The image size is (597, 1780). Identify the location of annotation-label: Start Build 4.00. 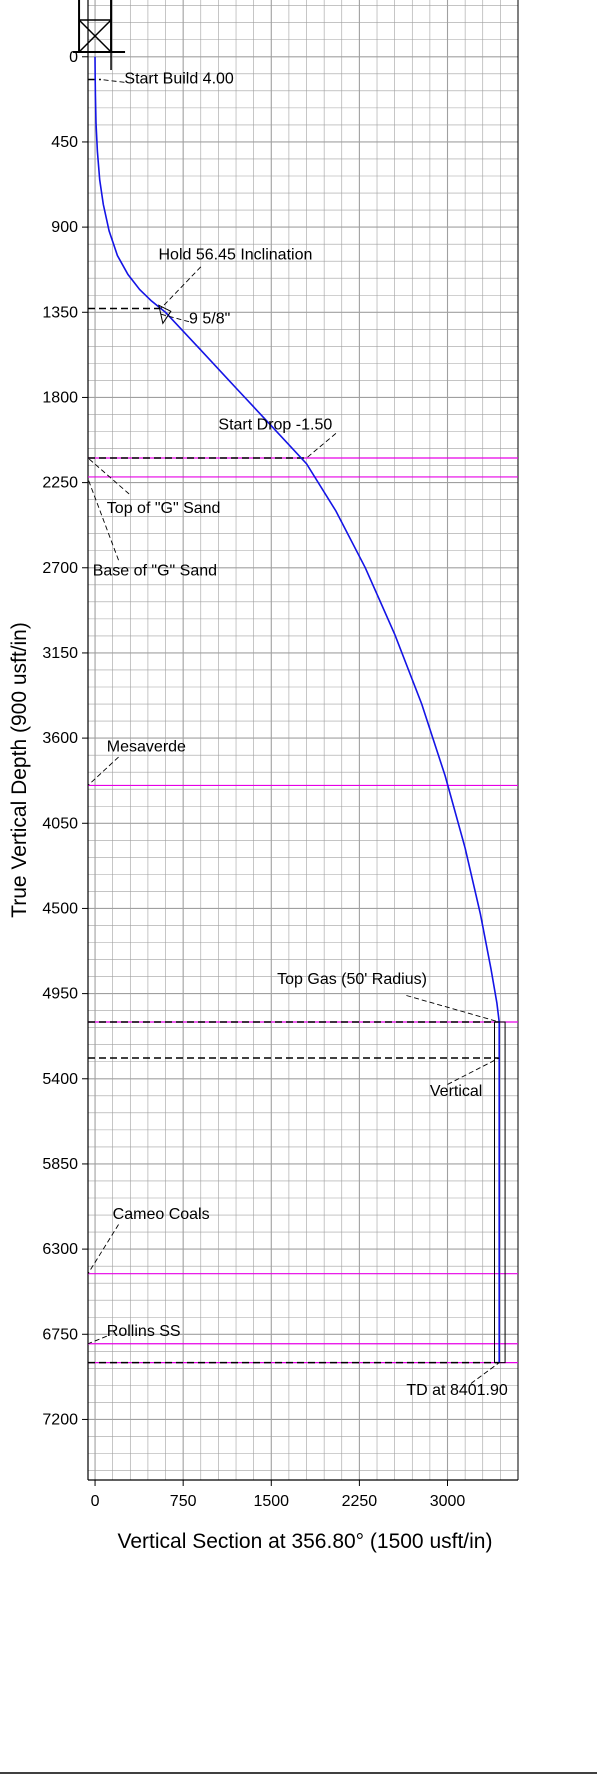
(179, 78).